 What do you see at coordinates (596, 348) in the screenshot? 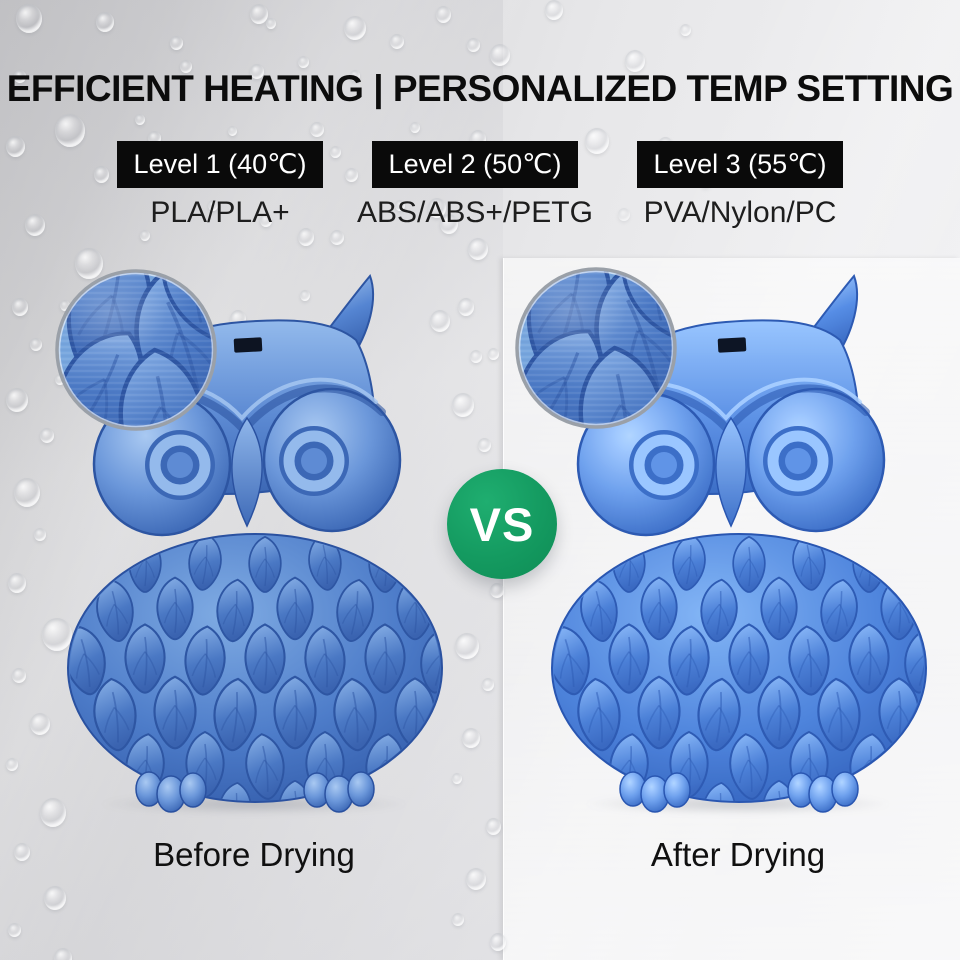
I see `zoom-detail-circle-after` at bounding box center [596, 348].